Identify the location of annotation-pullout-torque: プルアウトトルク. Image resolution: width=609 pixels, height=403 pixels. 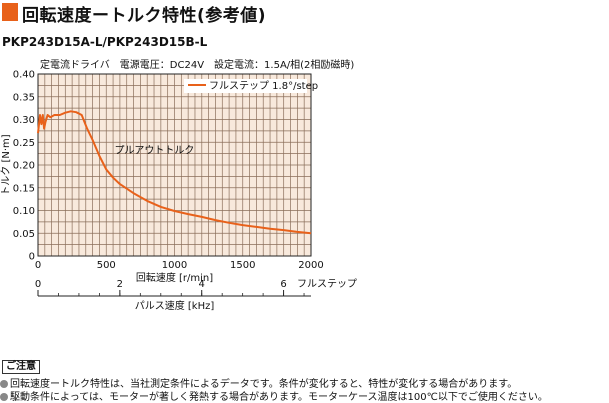
(154, 151).